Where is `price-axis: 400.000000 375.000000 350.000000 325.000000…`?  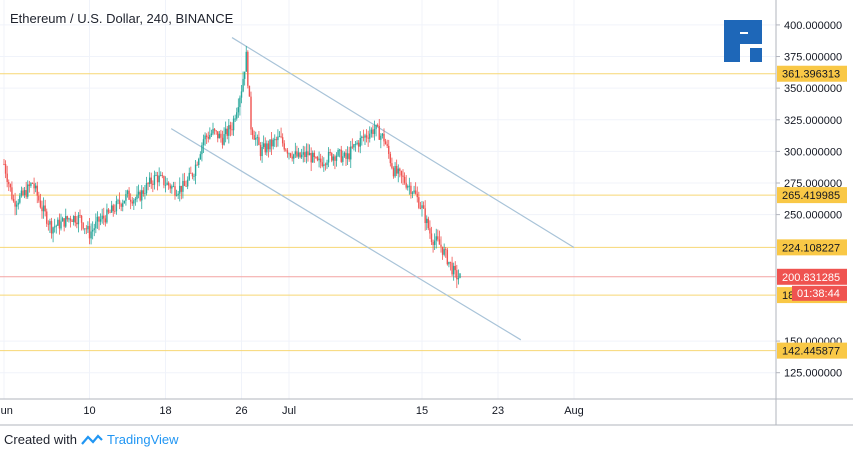
price-axis: 400.000000 375.000000 350.000000 325.000000… is located at coordinates (811, 212).